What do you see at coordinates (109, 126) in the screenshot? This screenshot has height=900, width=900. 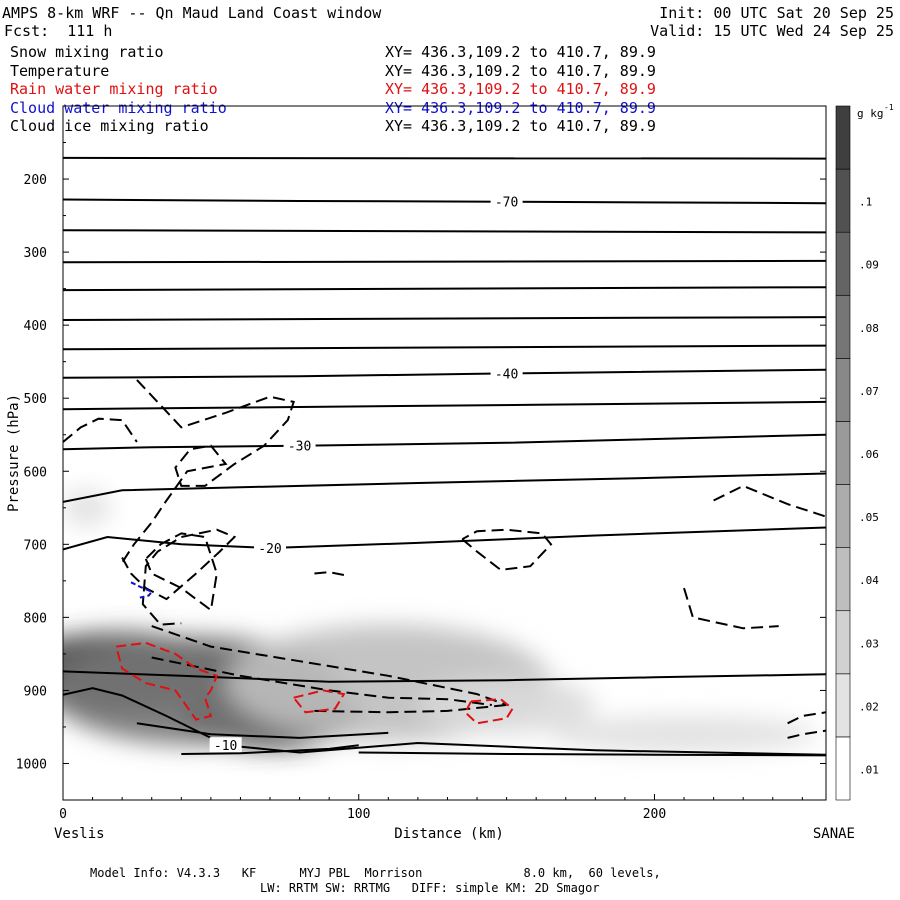 I see `field-cloudice-name: Cloud ice mixing ratio` at bounding box center [109, 126].